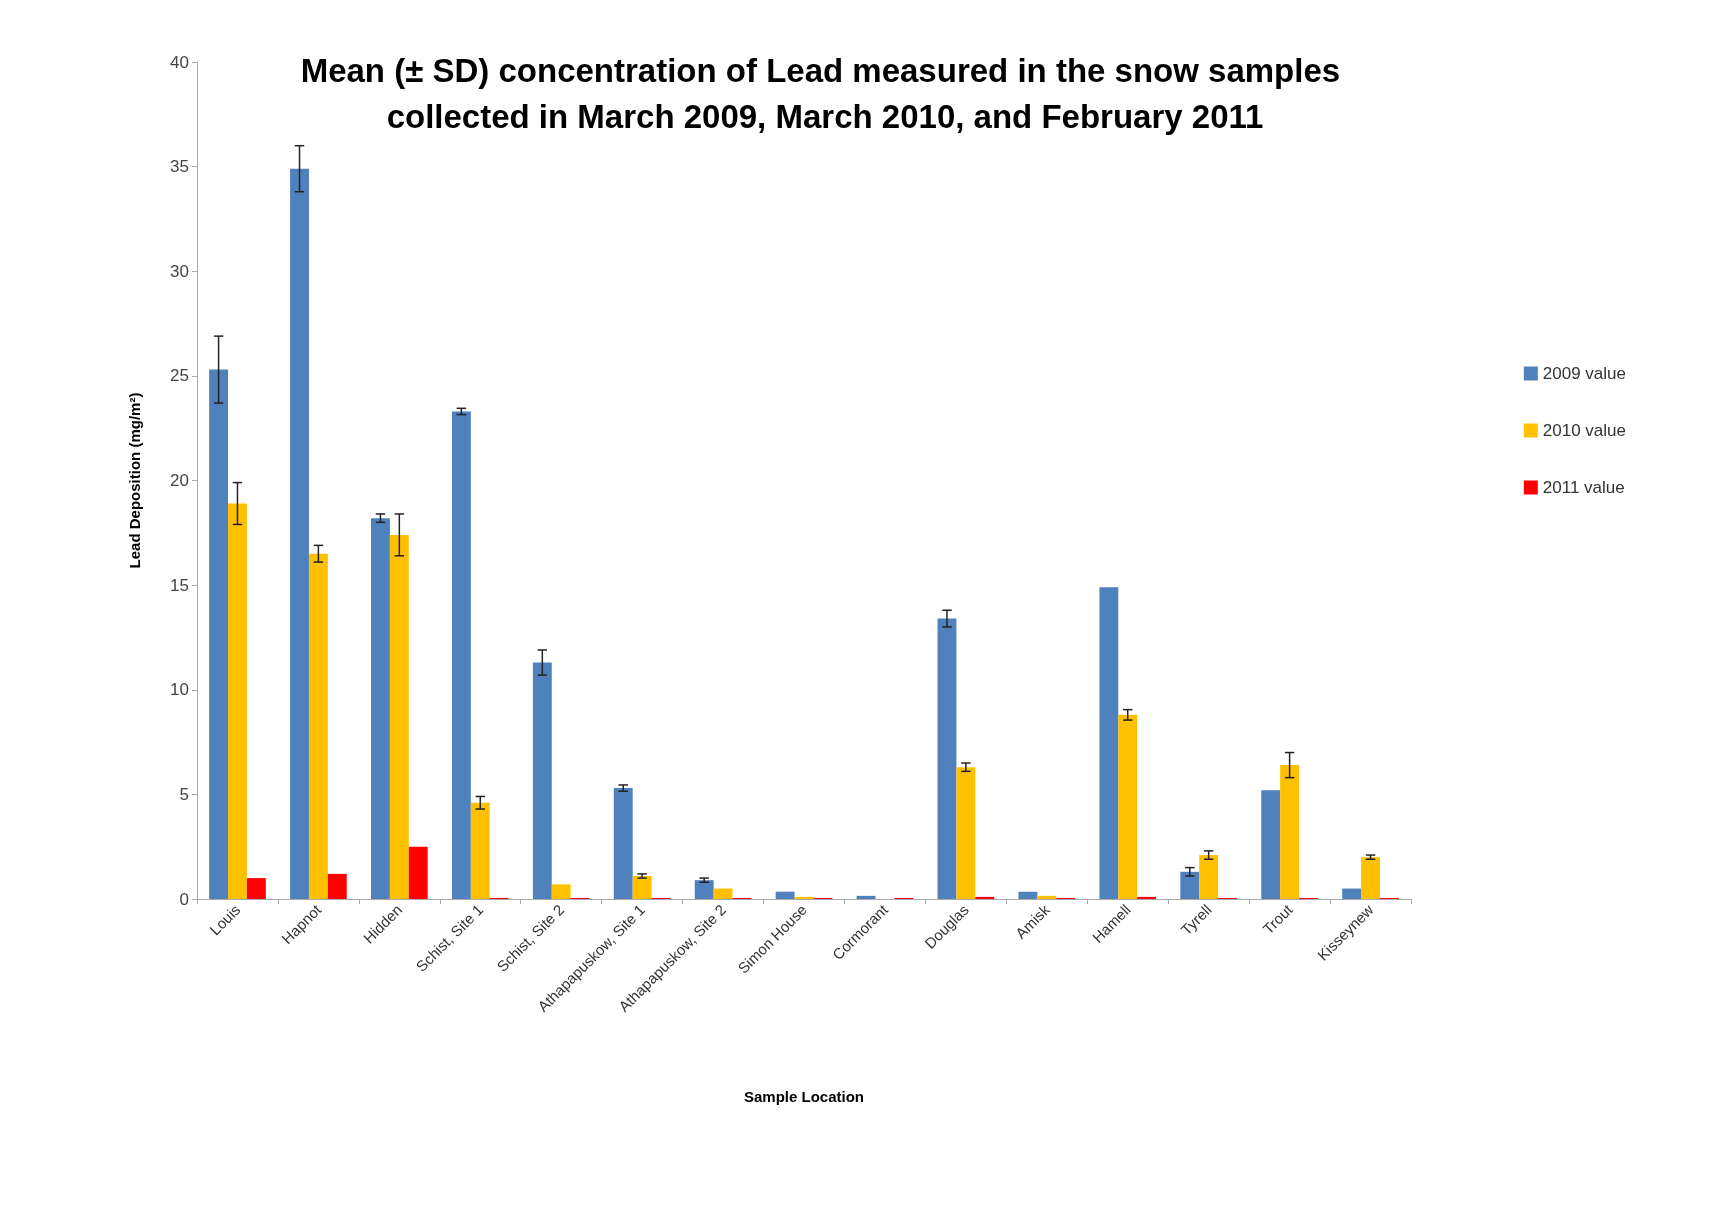 The image size is (1711, 1209). Describe the element at coordinates (179, 480) in the screenshot. I see `y-tick-label: 20` at that location.